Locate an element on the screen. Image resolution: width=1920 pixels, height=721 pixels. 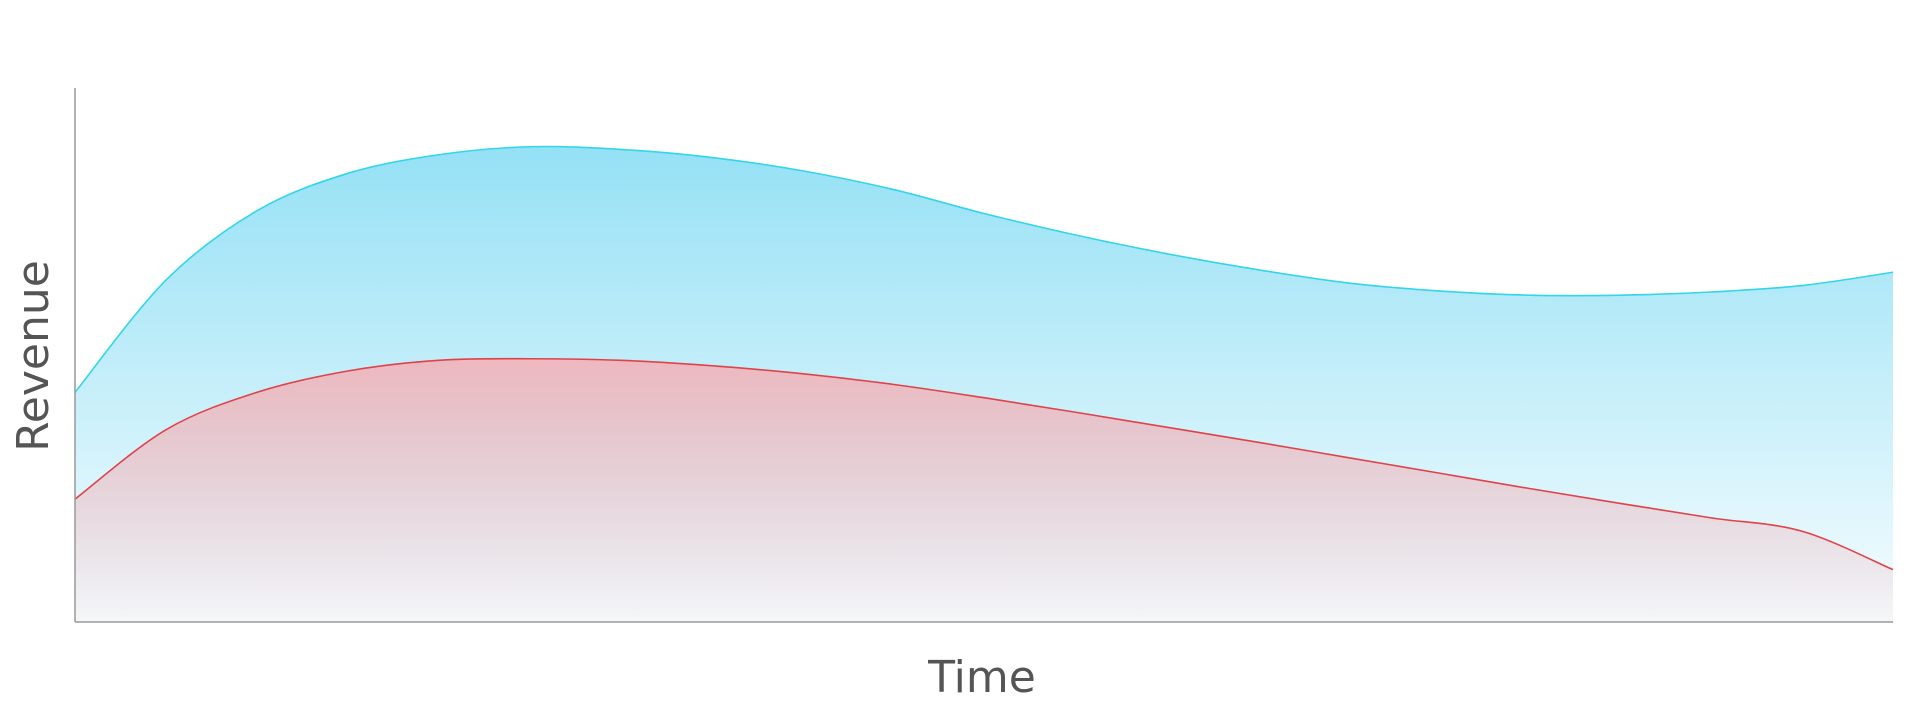
y-axis-label: Revenue is located at coordinates (33, 356).